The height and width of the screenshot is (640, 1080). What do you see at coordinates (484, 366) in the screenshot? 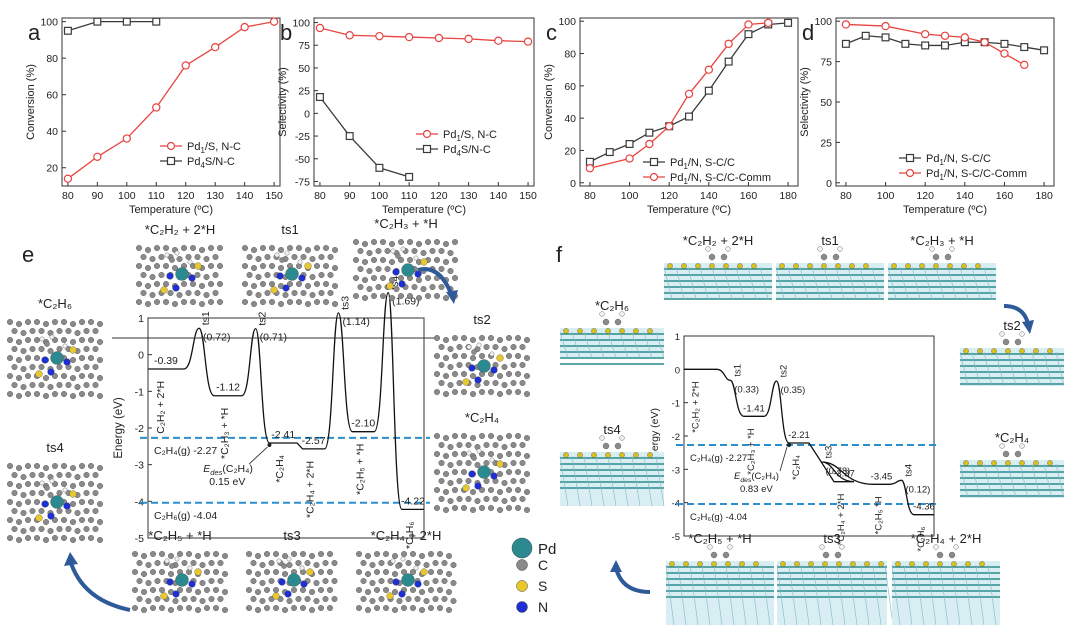
I see `palladium-atom` at bounding box center [484, 366].